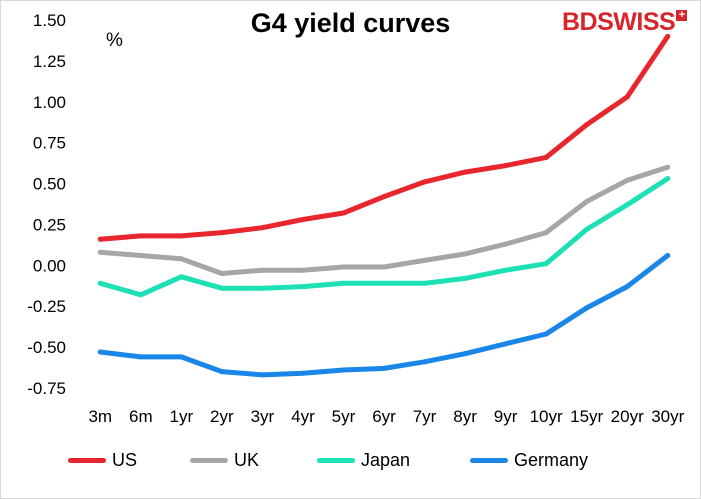 Image resolution: width=701 pixels, height=499 pixels. What do you see at coordinates (49, 143) in the screenshot?
I see `y-tick-label: 0.75` at bounding box center [49, 143].